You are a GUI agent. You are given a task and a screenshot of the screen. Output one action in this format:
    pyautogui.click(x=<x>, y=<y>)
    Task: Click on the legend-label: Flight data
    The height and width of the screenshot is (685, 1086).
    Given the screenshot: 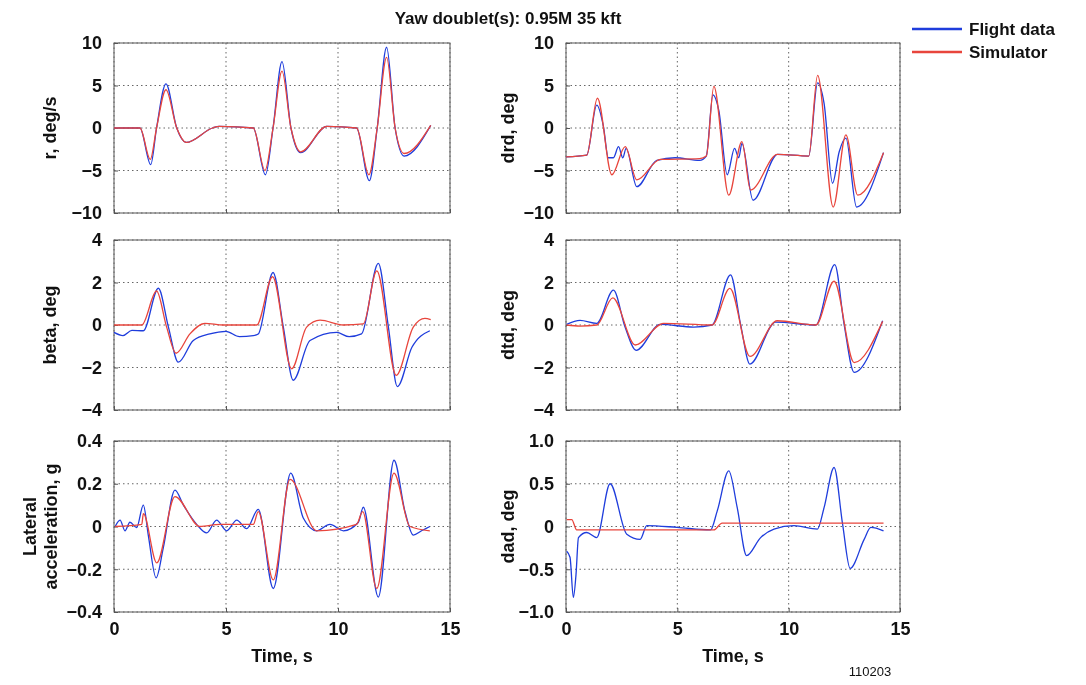 What is the action you would take?
    pyautogui.click(x=1012, y=29)
    